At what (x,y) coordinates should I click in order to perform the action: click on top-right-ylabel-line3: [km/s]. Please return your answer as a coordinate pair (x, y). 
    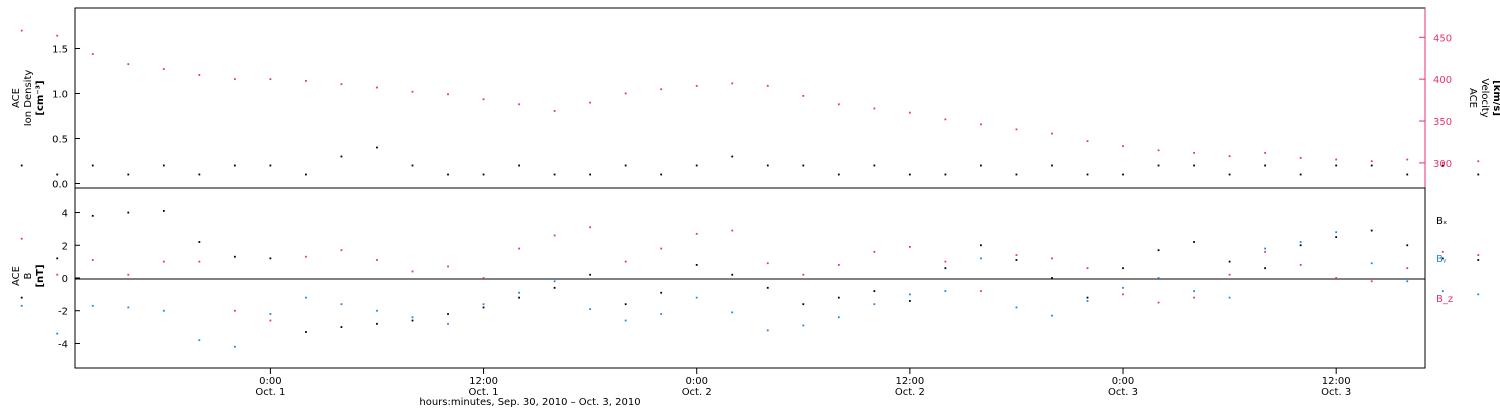
    Looking at the image, I should click on (1495, 98).